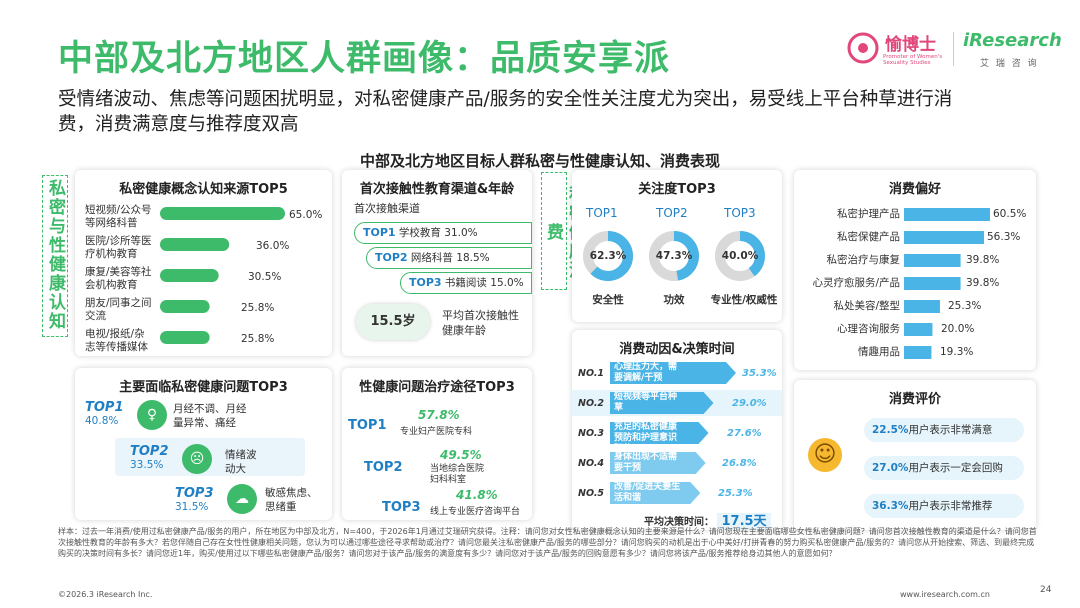 The width and height of the screenshot is (1080, 608). Describe the element at coordinates (1004, 237) in the screenshot. I see `preference-value-2: 56.3%` at that location.